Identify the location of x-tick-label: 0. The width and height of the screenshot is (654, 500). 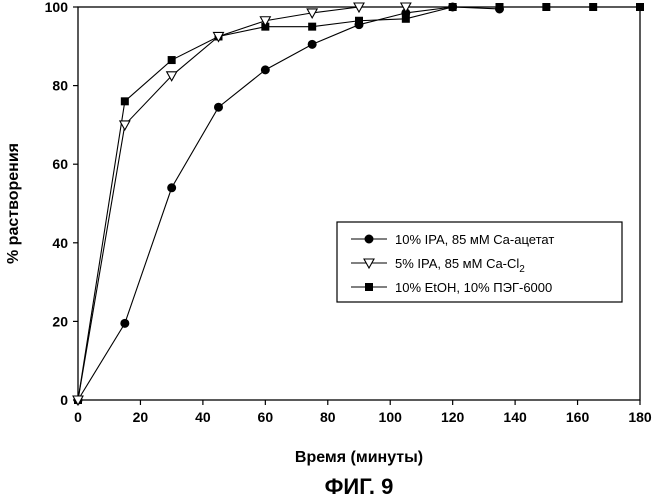
(78, 417).